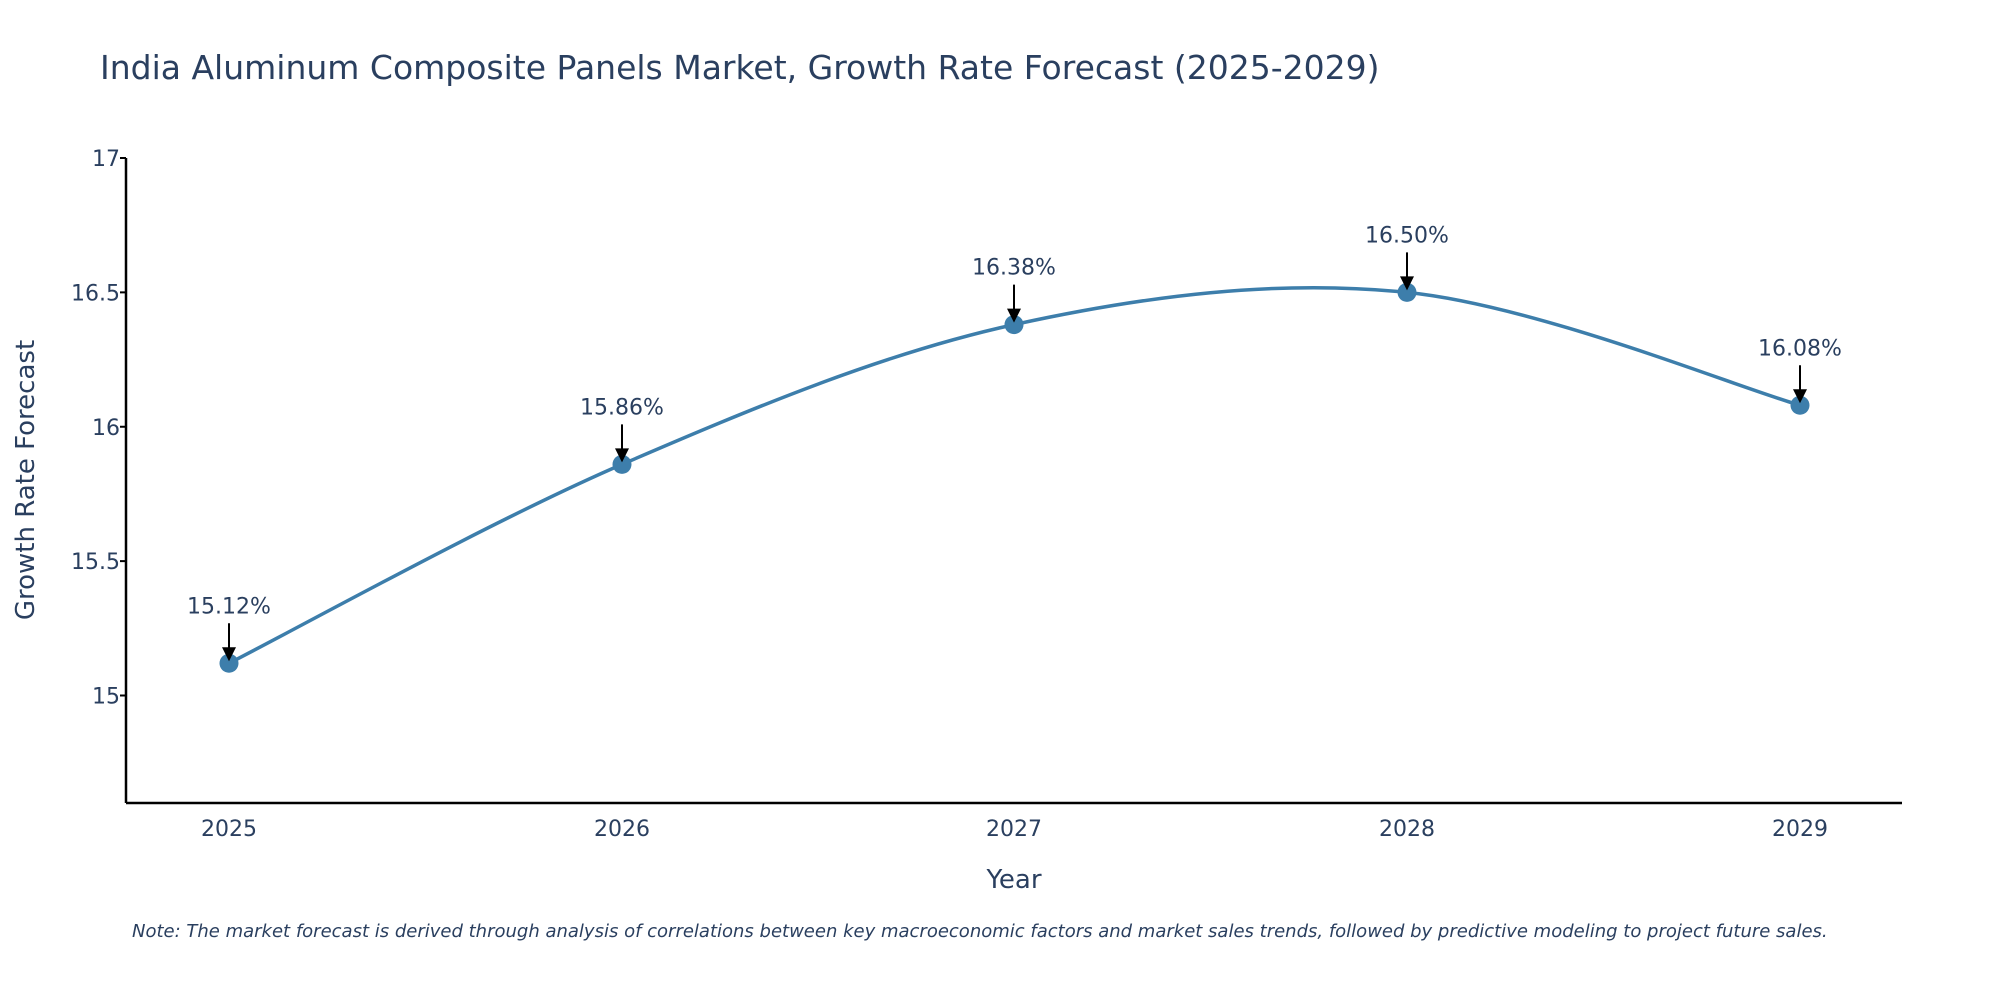 The height and width of the screenshot is (1000, 2000). I want to click on y-tick-label: 16.5, so click(95, 293).